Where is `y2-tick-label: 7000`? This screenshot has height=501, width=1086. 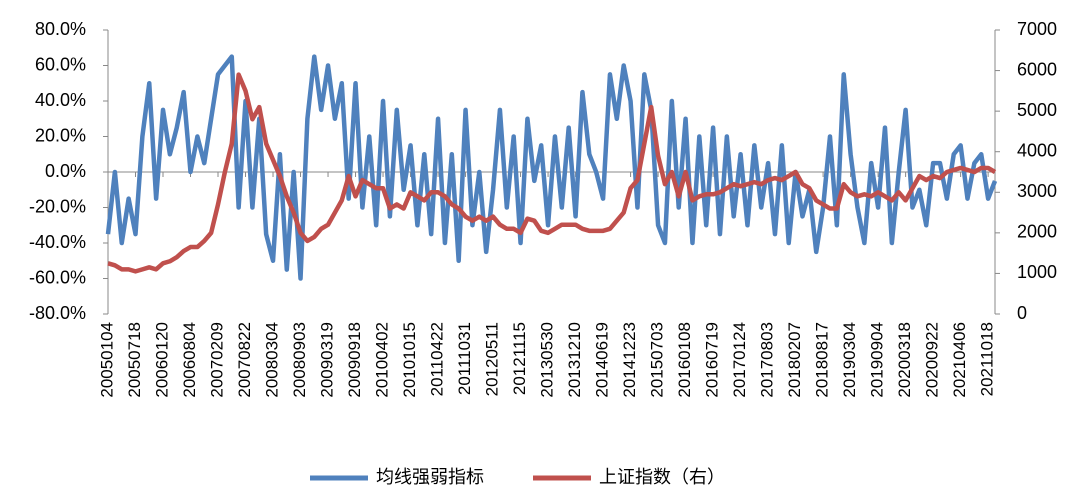
y2-tick-label: 7000 is located at coordinates (1037, 29).